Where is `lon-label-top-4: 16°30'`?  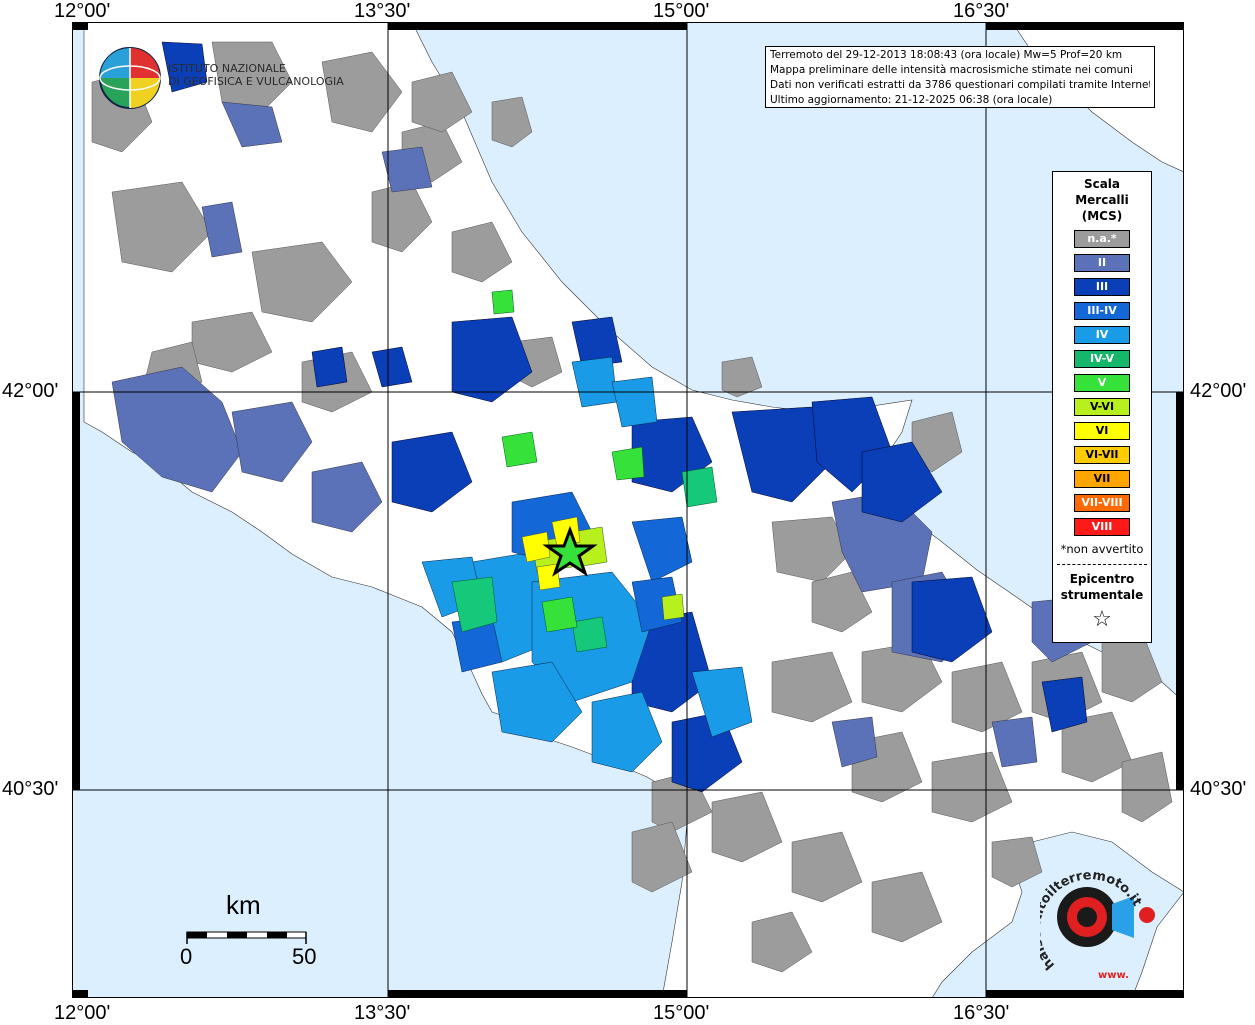
lon-label-top-4: 16°30' is located at coordinates (981, 11).